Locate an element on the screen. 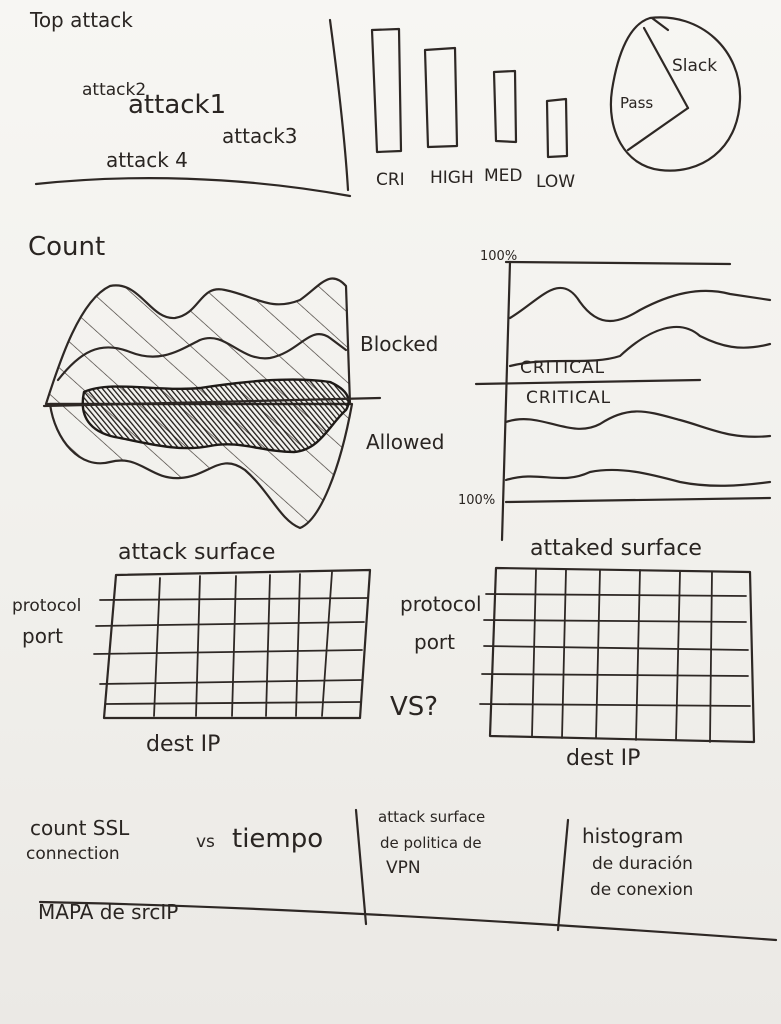  percent-panel-top-rule is located at coordinates (618, 263).